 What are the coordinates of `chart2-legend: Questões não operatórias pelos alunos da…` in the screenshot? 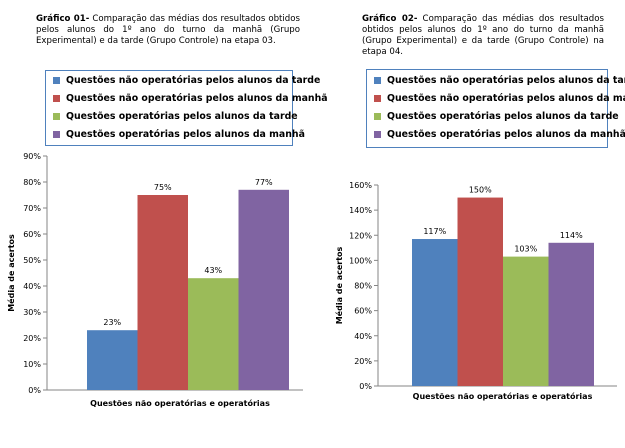 It's located at (495, 108).